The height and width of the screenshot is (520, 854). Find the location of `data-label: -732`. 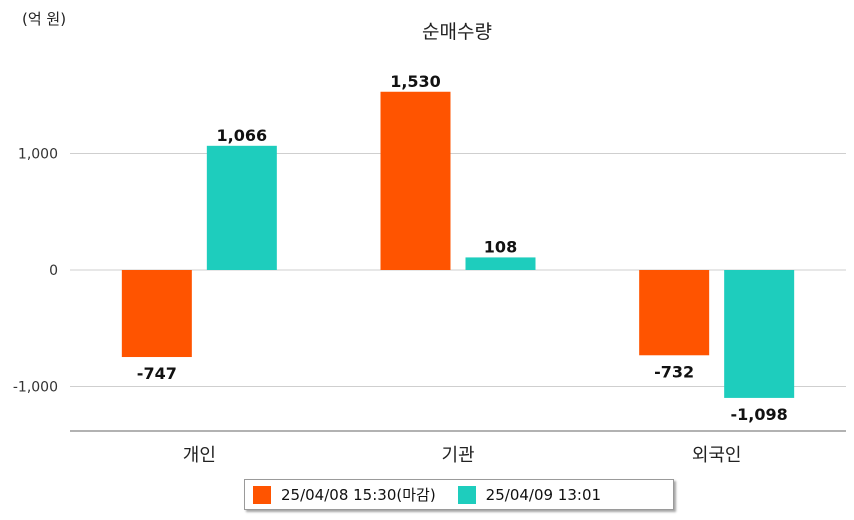

data-label: -732 is located at coordinates (674, 371).